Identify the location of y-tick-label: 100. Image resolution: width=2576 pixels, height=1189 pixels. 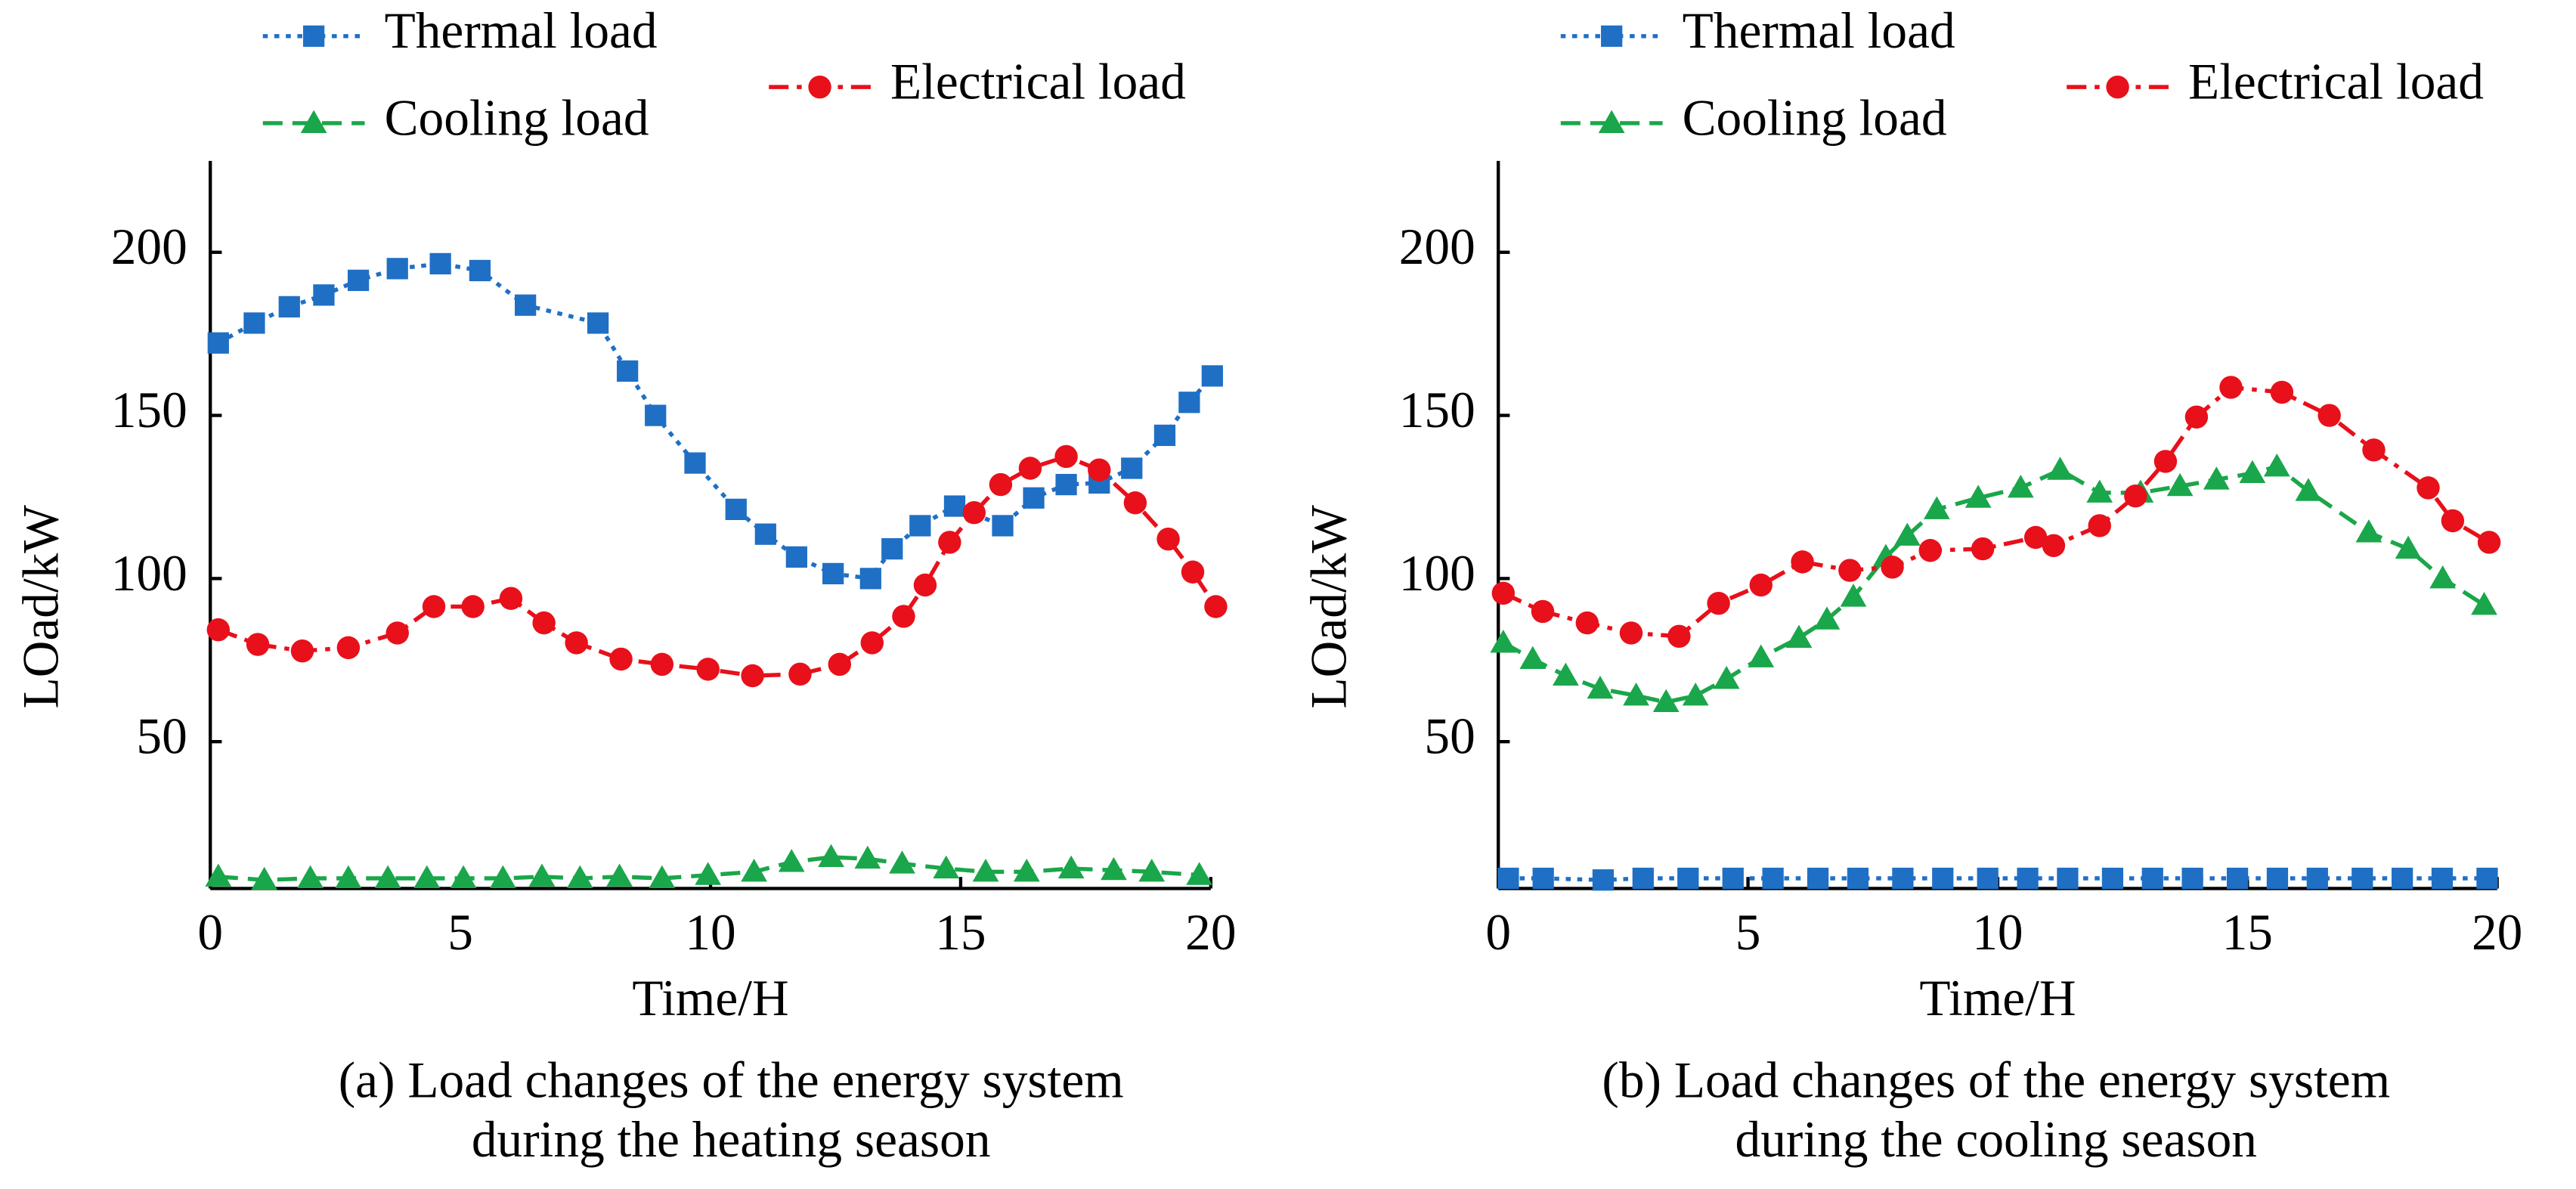
(1437, 573).